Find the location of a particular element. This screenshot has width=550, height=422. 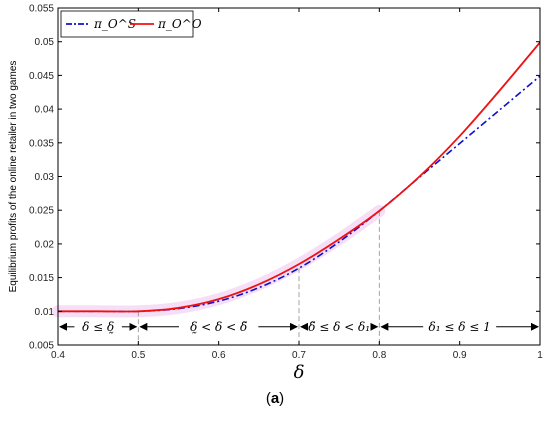

y-tick-label: 0.045 is located at coordinates (41, 76).